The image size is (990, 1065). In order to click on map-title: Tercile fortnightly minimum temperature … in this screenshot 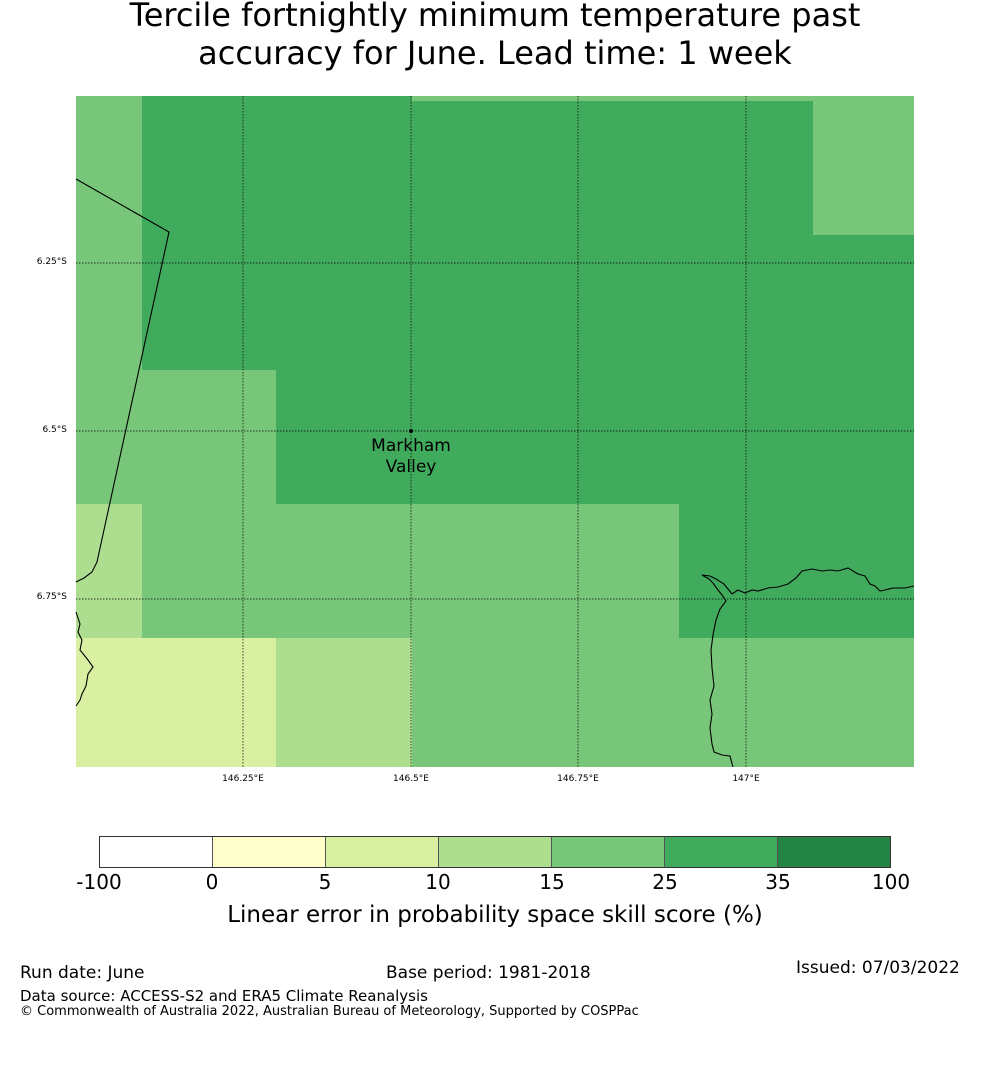, I will do `click(495, 36)`.